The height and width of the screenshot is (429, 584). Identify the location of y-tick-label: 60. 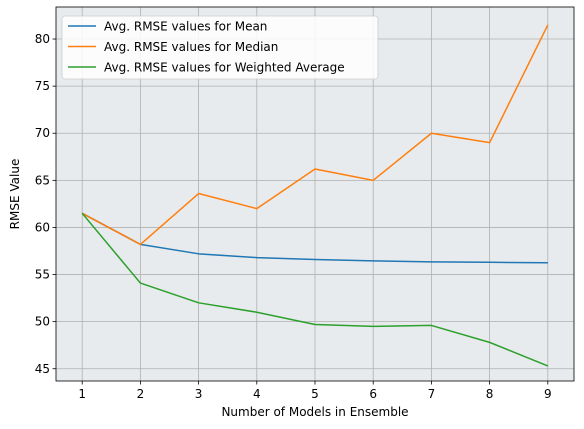
(42, 227).